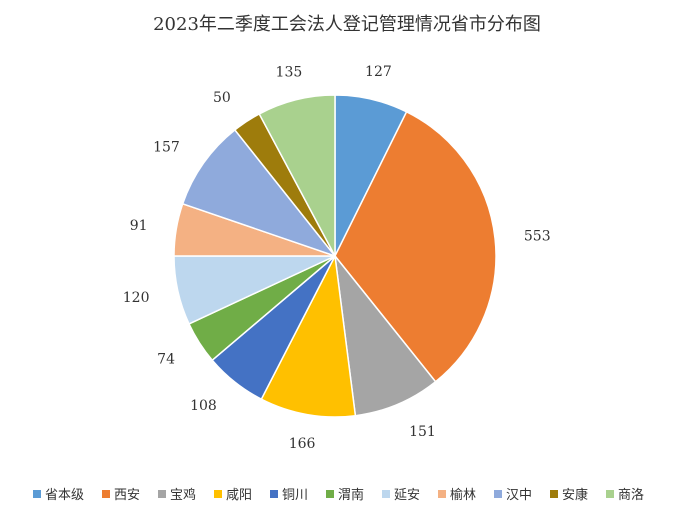  Describe the element at coordinates (519, 495) in the screenshot. I see `legend-label: 汉中` at that location.